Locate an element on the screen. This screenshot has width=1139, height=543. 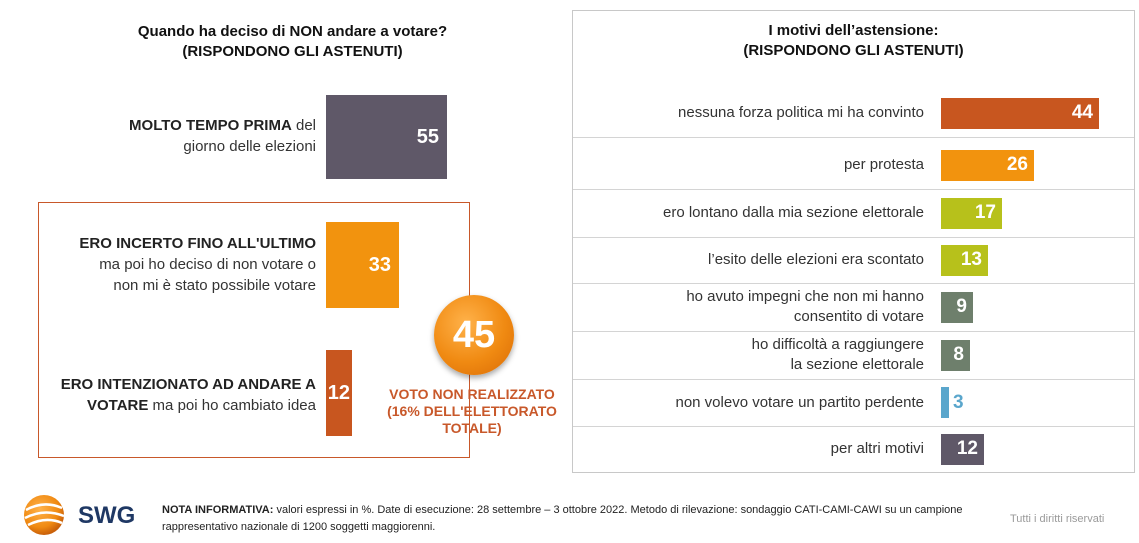
globe-logo-icon is located at coordinates (44, 515).